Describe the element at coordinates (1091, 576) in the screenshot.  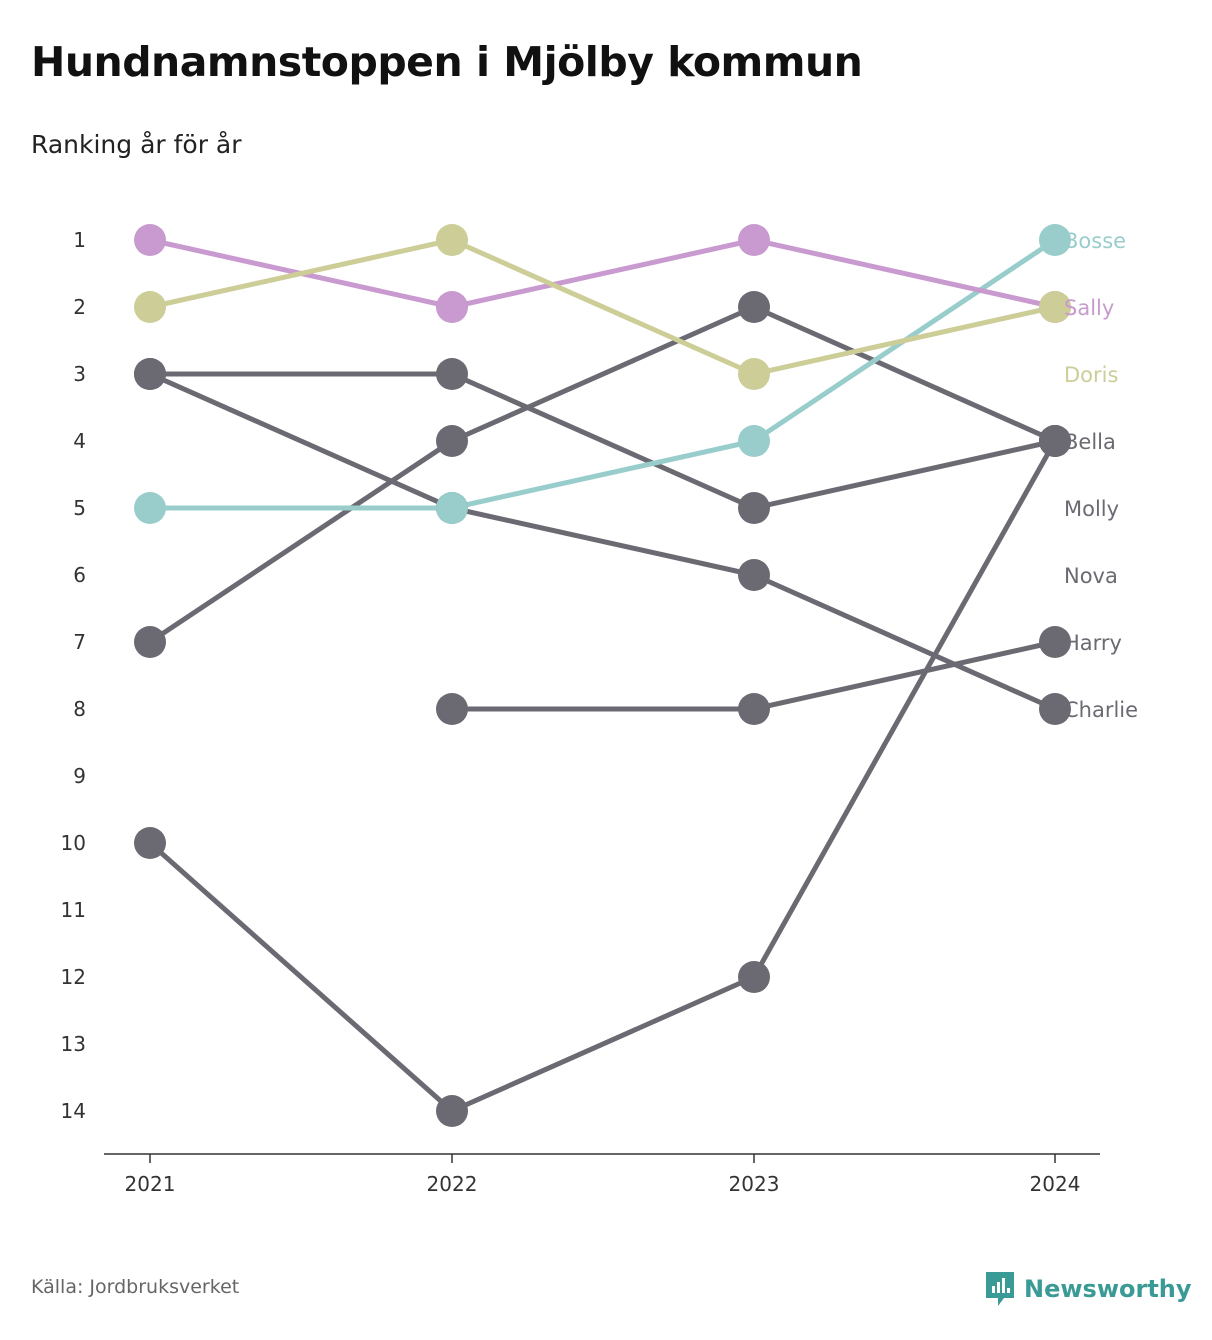
I see `end-label-nova: Nova` at that location.